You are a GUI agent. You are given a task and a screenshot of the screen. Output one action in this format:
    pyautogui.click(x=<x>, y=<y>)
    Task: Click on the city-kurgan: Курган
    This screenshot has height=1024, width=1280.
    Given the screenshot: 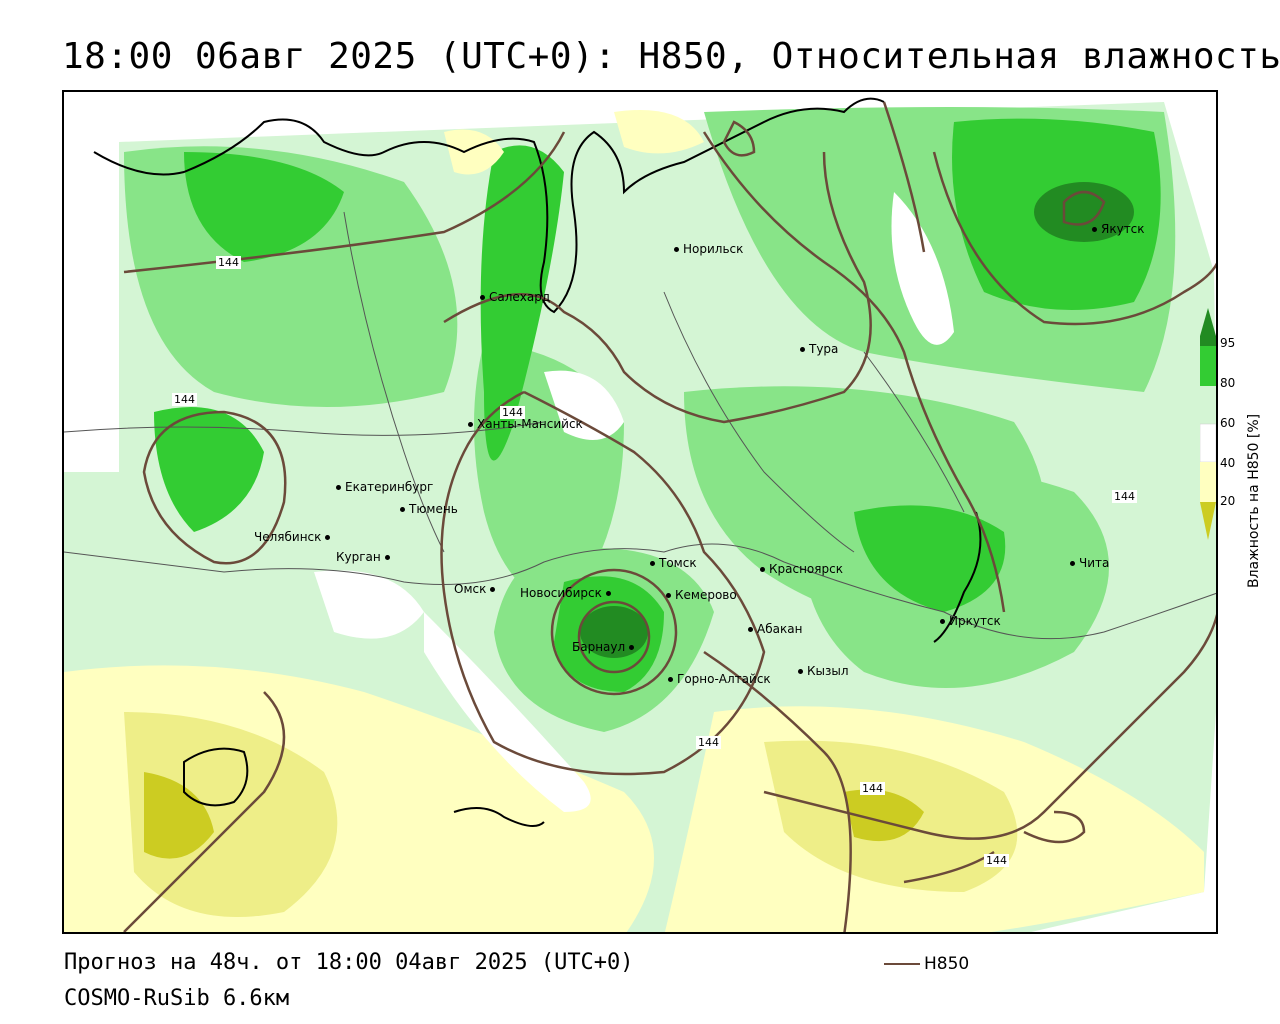 What is the action you would take?
    pyautogui.click(x=365, y=557)
    